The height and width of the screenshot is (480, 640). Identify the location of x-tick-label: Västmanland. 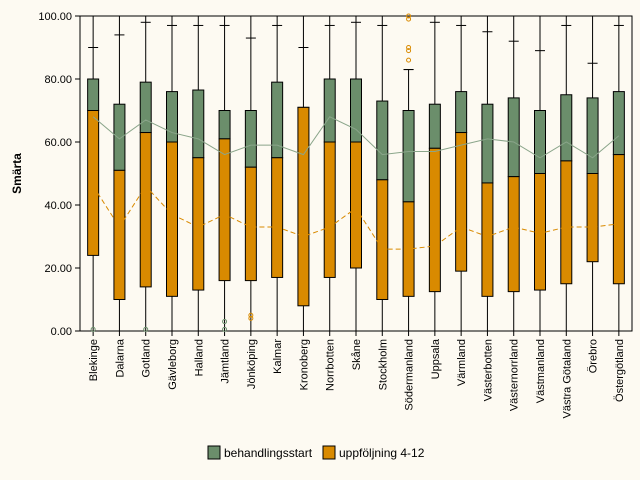
(541, 371).